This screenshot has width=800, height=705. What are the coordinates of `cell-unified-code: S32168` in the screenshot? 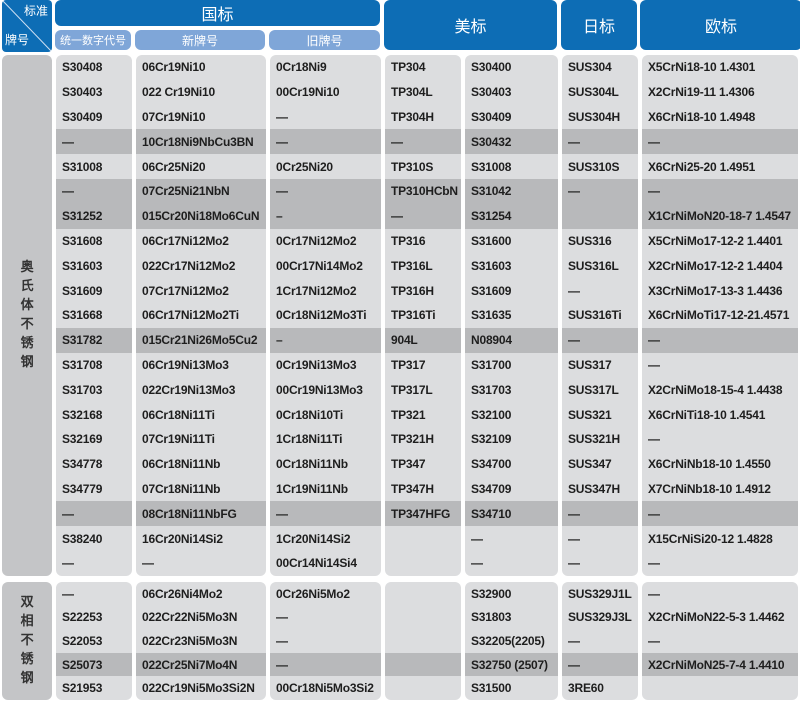 It's located at (94, 414).